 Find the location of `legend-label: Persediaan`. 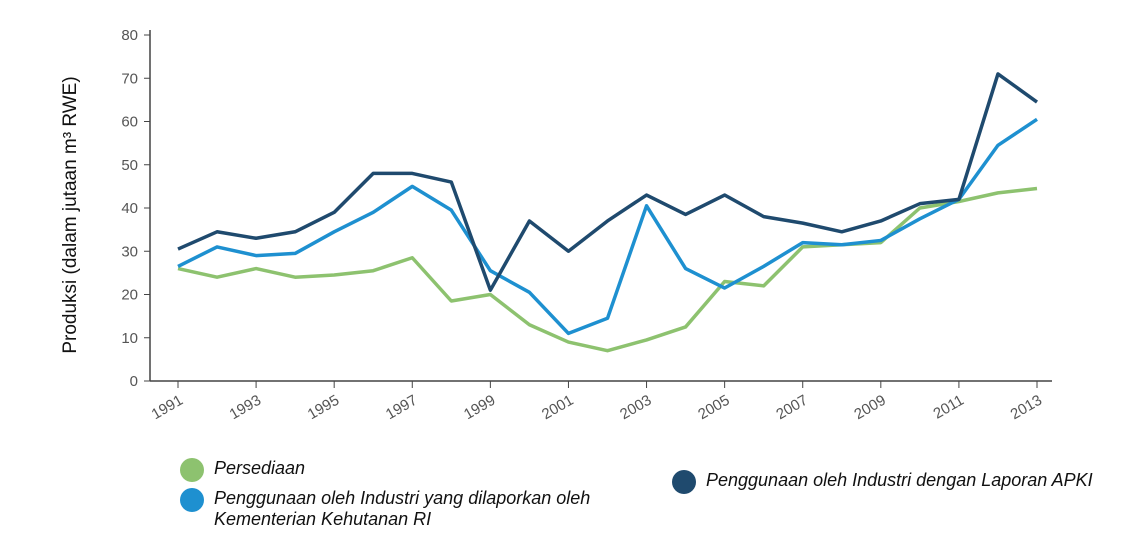

legend-label: Persediaan is located at coordinates (260, 468).